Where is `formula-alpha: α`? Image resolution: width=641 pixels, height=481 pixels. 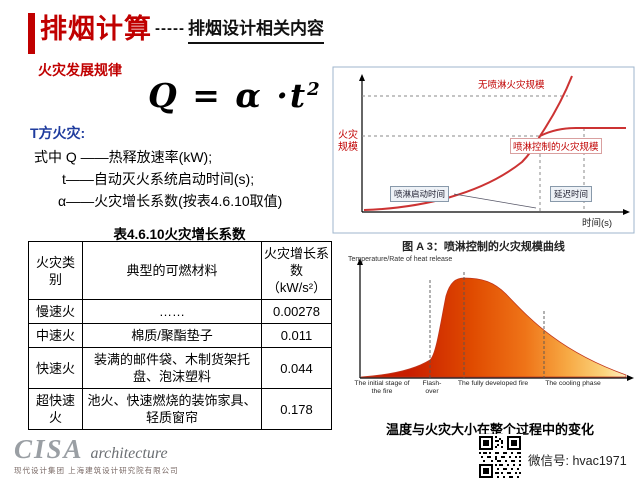
formula-alpha: α is located at coordinates (249, 95).